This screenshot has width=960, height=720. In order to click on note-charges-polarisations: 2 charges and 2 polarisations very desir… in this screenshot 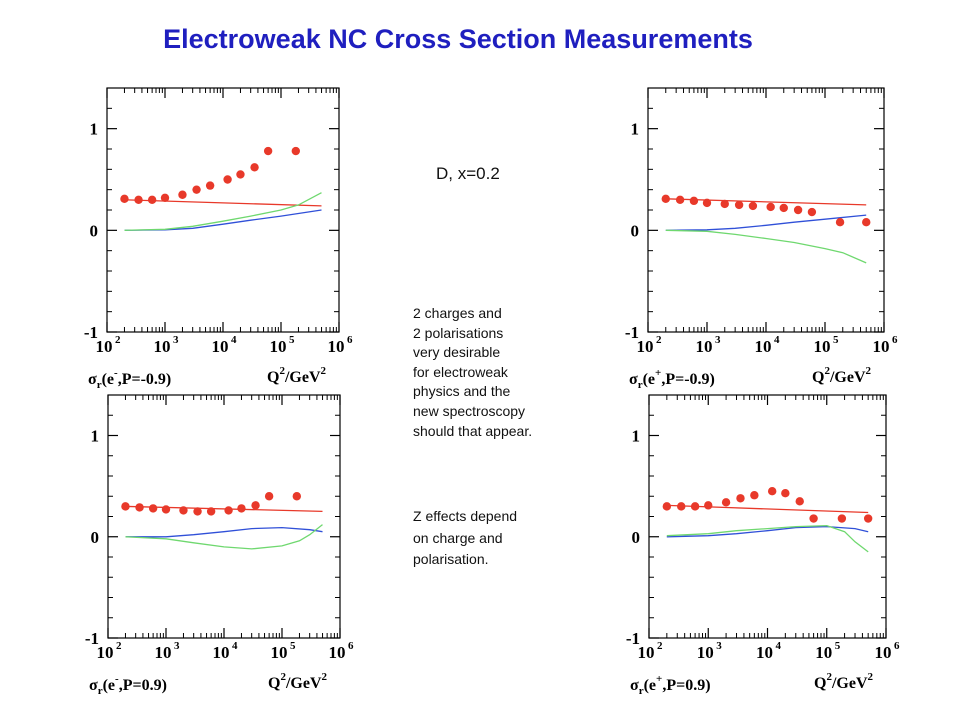, I will do `click(472, 372)`.